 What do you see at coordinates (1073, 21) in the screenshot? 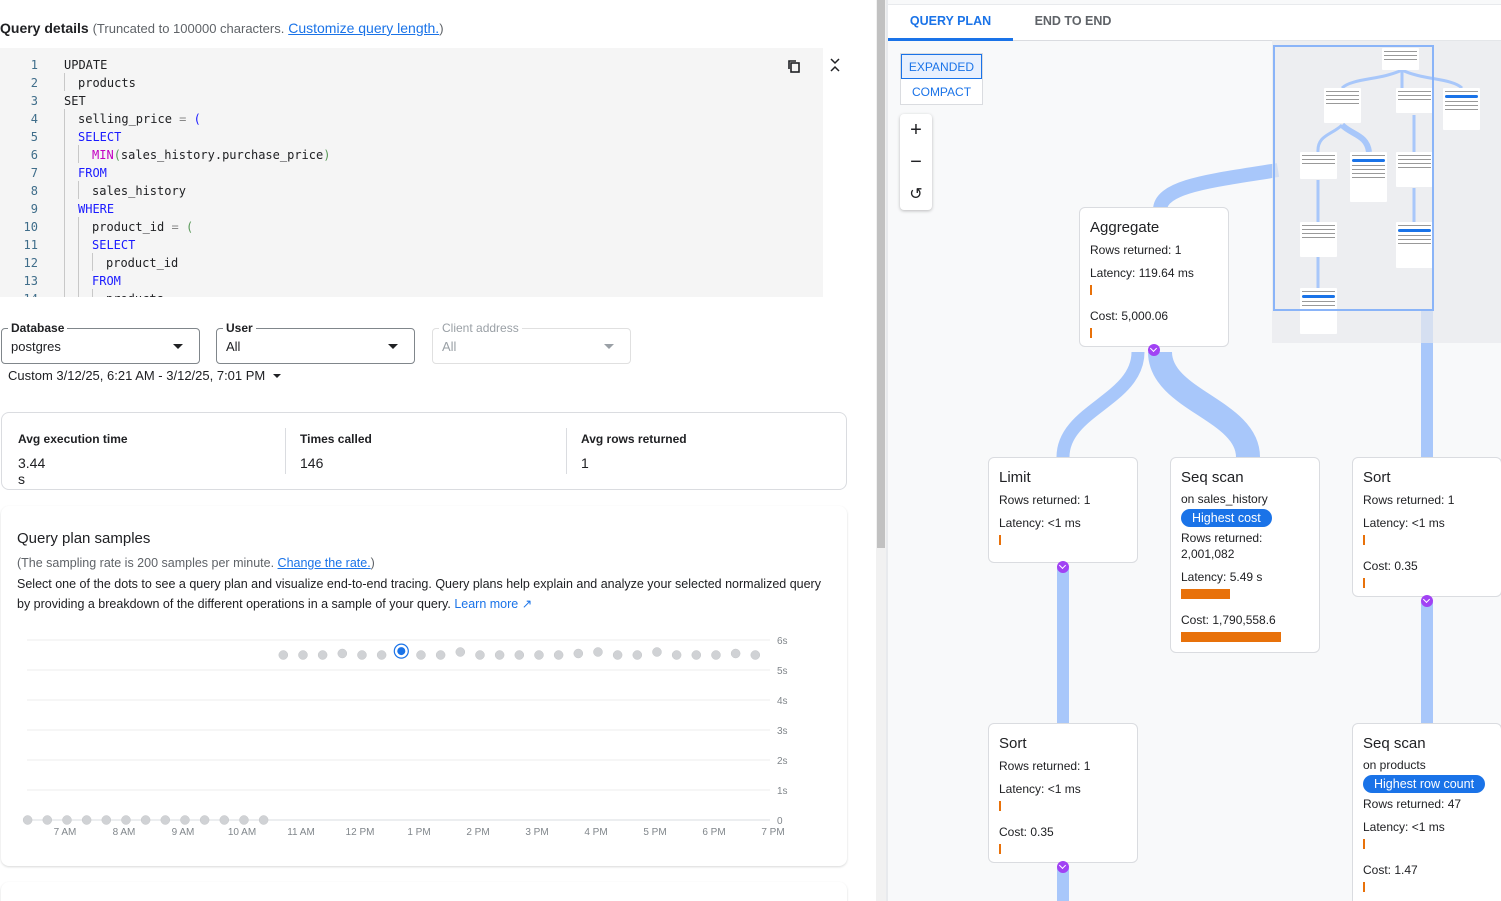
I see `tab-end-to-end: END TO END` at bounding box center [1073, 21].